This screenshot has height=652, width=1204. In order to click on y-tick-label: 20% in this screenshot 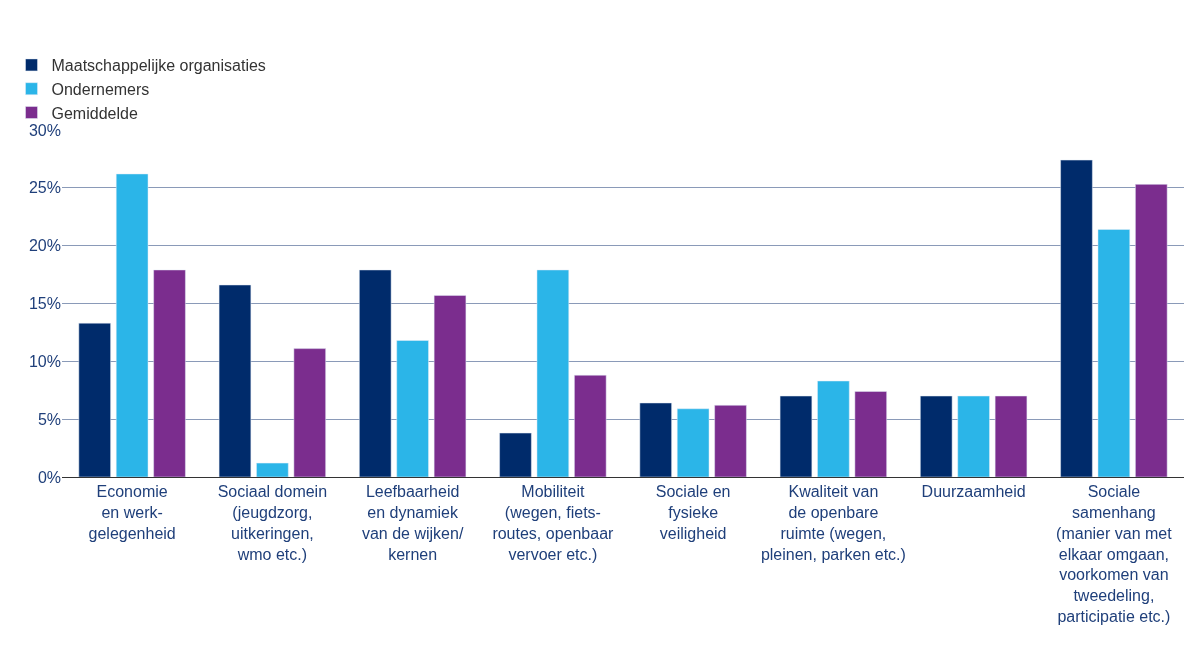, I will do `click(44, 246)`.